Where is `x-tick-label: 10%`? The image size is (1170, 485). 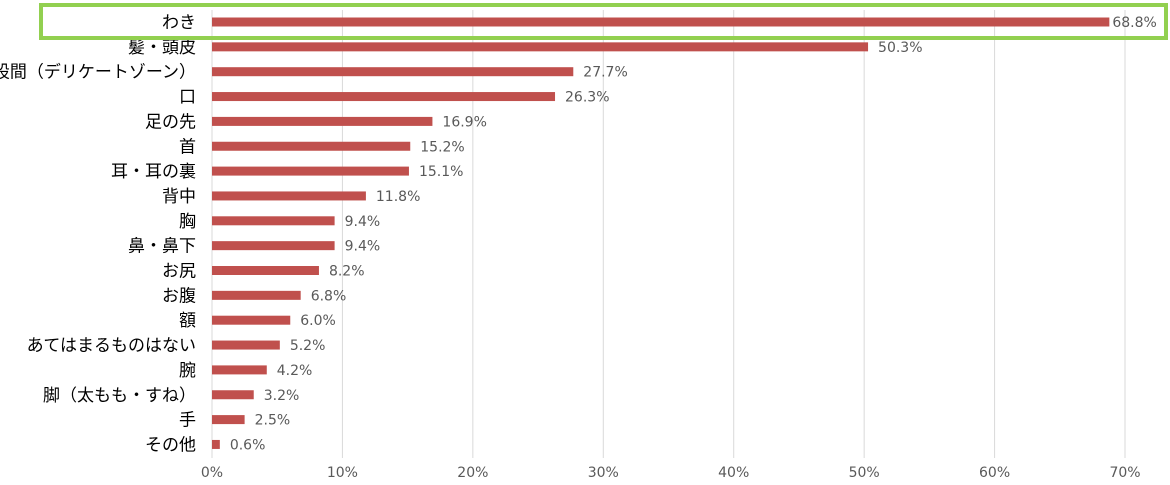
x-tick-label: 10% is located at coordinates (342, 473).